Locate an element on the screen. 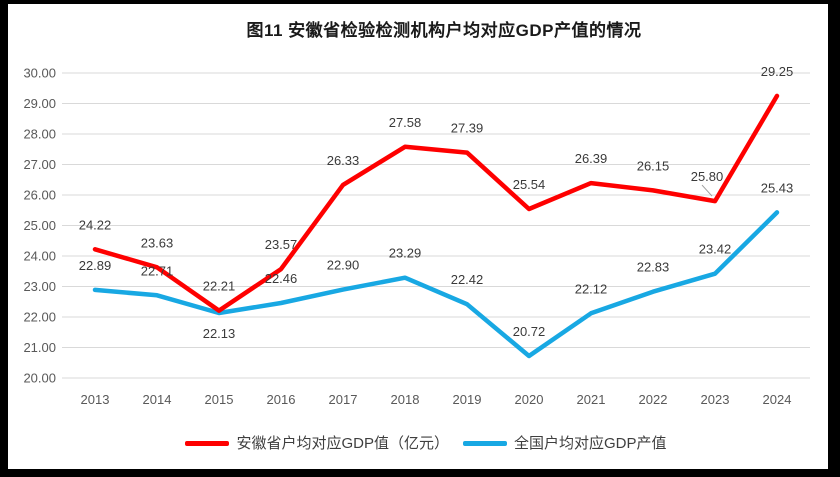 This screenshot has height=477, width=840. y-axis-tick-label: 25.00 is located at coordinates (39, 225).